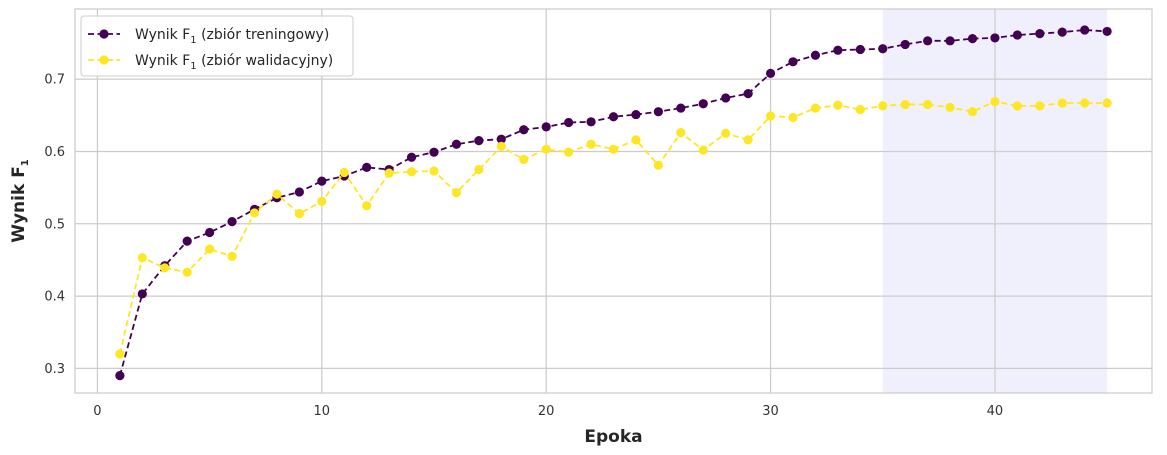 This screenshot has height=455, width=1167. Describe the element at coordinates (54, 152) in the screenshot. I see `y-tick-label: 0.6` at that location.